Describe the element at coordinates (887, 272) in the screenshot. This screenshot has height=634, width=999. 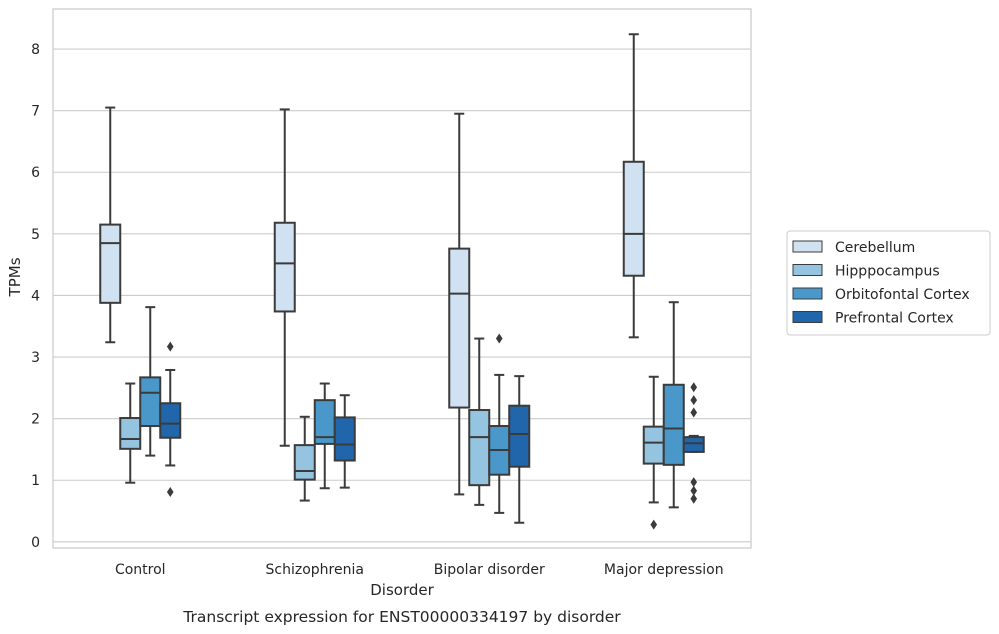
I see `legend-label: Hipppocampus` at that location.